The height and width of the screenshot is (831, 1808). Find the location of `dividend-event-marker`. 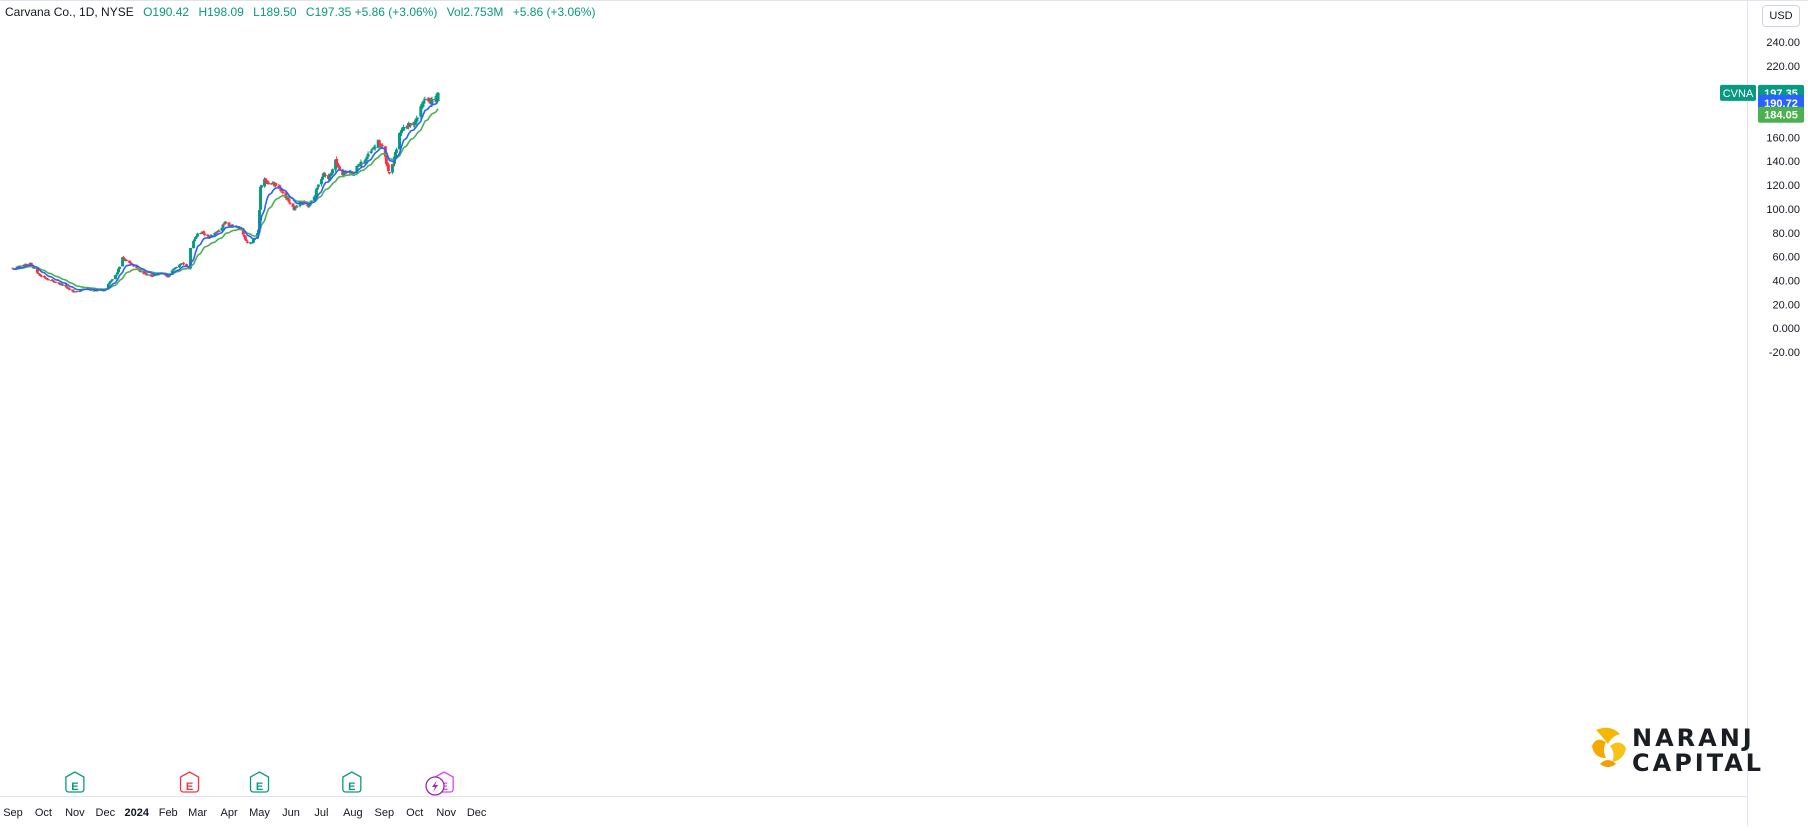

dividend-event-marker is located at coordinates (435, 786).